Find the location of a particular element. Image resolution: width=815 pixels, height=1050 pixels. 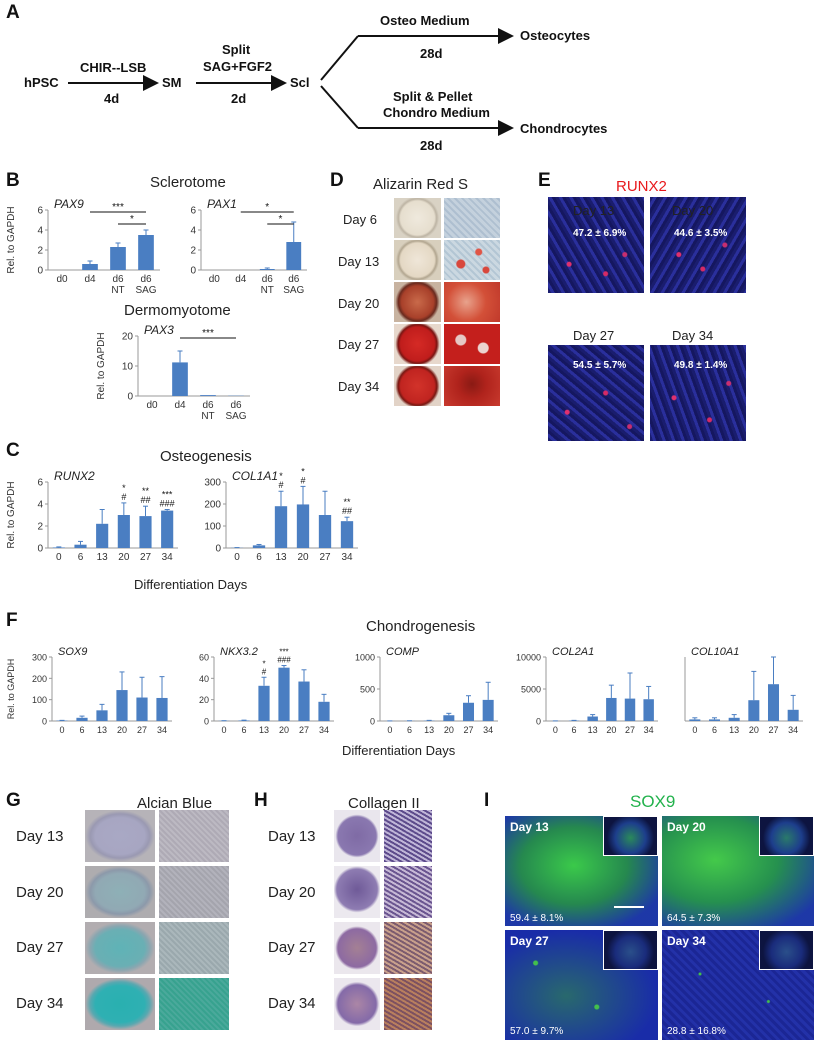

chart-sox9: 0 100 200 300 Rel. to GAPDH SOX9 0 6 13 20 27 34 is located at coordinates (89, 690).